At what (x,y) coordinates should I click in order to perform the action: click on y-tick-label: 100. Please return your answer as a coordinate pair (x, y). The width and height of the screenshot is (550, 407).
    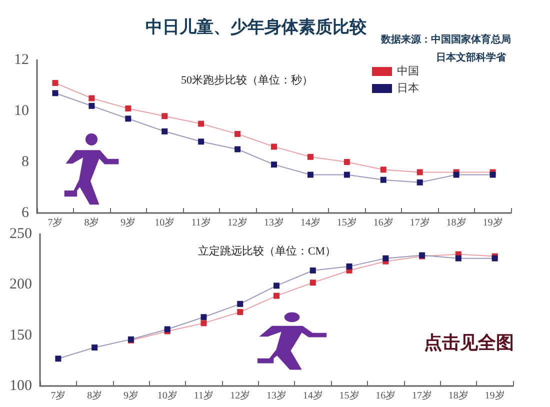
    Looking at the image, I should click on (21, 386).